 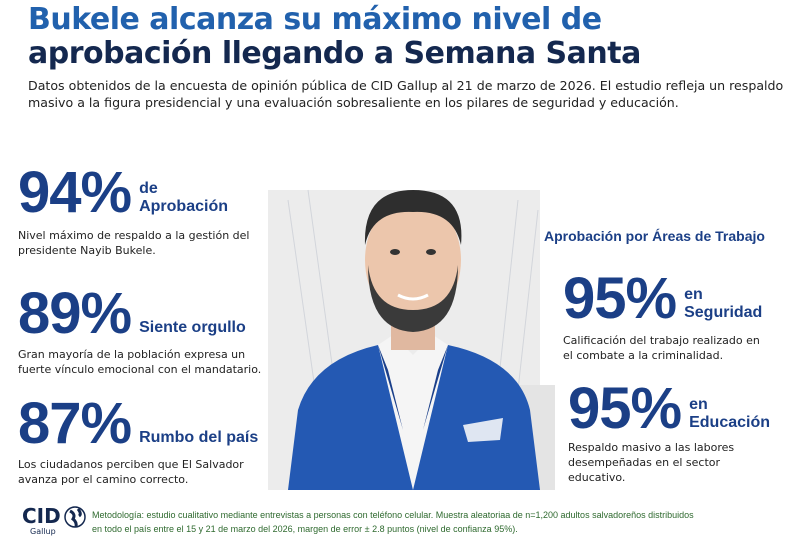 What do you see at coordinates (75, 423) in the screenshot?
I see `direction-value: 87%` at bounding box center [75, 423].